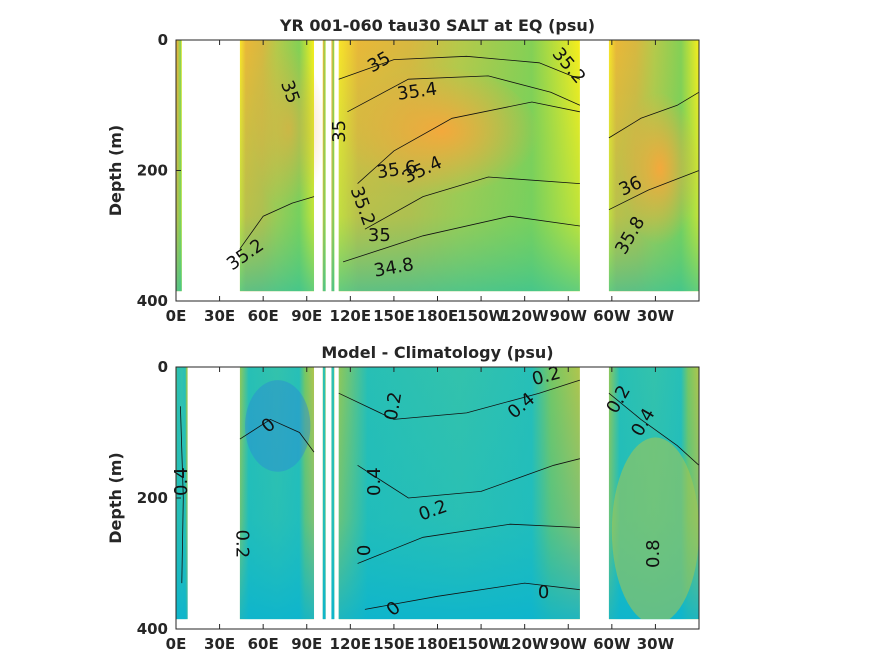  What do you see at coordinates (115, 171) in the screenshot?
I see `salinity-y-axis-label: Depth (m)` at bounding box center [115, 171].